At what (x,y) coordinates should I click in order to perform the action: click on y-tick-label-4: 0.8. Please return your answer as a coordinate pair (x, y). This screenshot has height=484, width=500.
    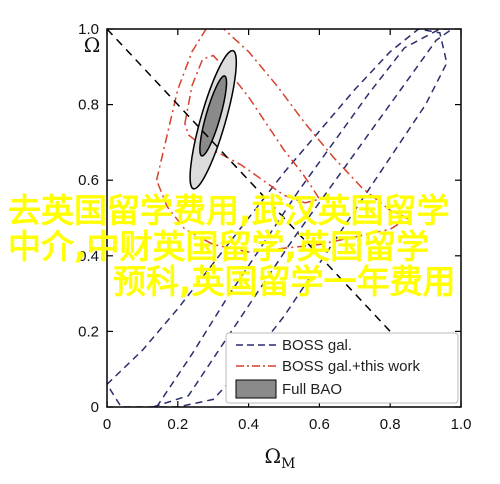
    Looking at the image, I should click on (88, 105).